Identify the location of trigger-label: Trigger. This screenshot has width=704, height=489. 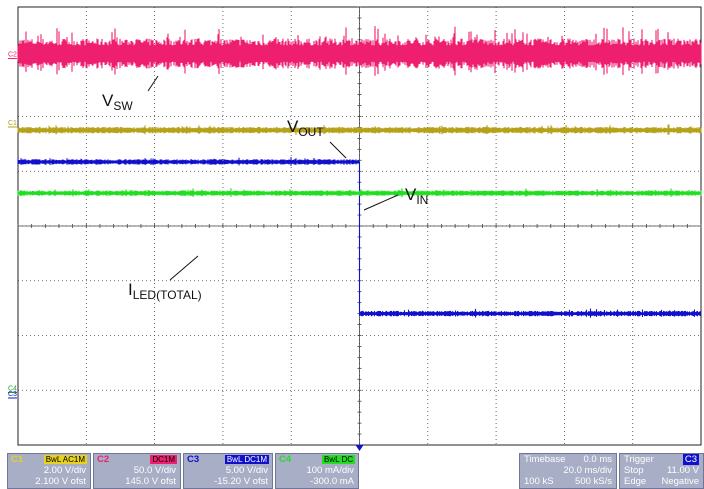
(639, 459).